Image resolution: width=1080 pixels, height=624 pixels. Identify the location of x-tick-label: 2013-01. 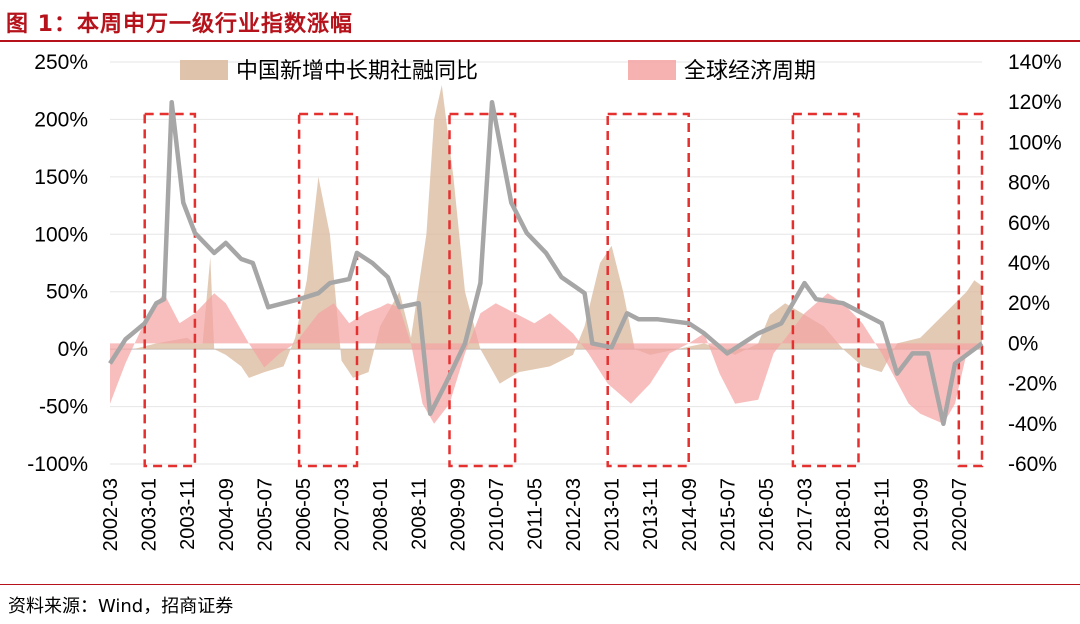
(613, 514).